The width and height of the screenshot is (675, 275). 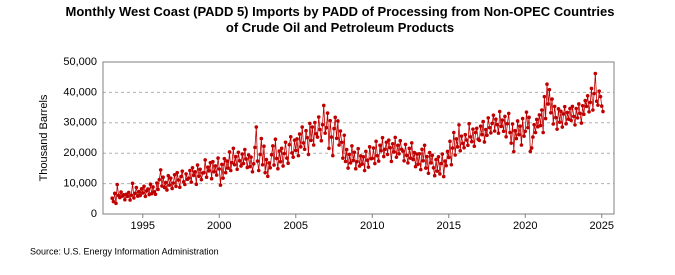 I want to click on y-tick-label: 50,000, so click(x=80, y=62).